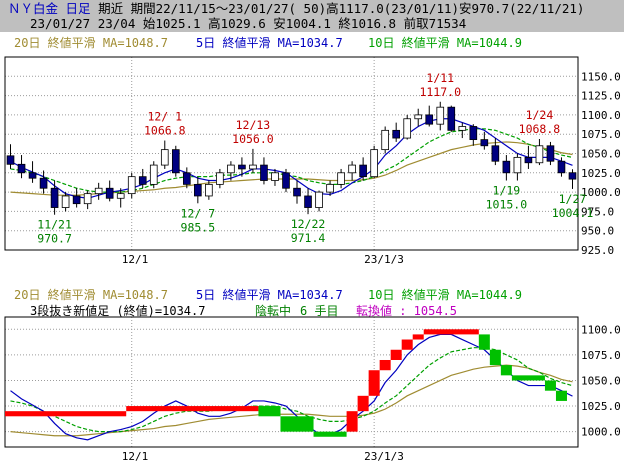  Describe the element at coordinates (540, 129) in the screenshot. I see `annotation-price: 1068.8` at that location.